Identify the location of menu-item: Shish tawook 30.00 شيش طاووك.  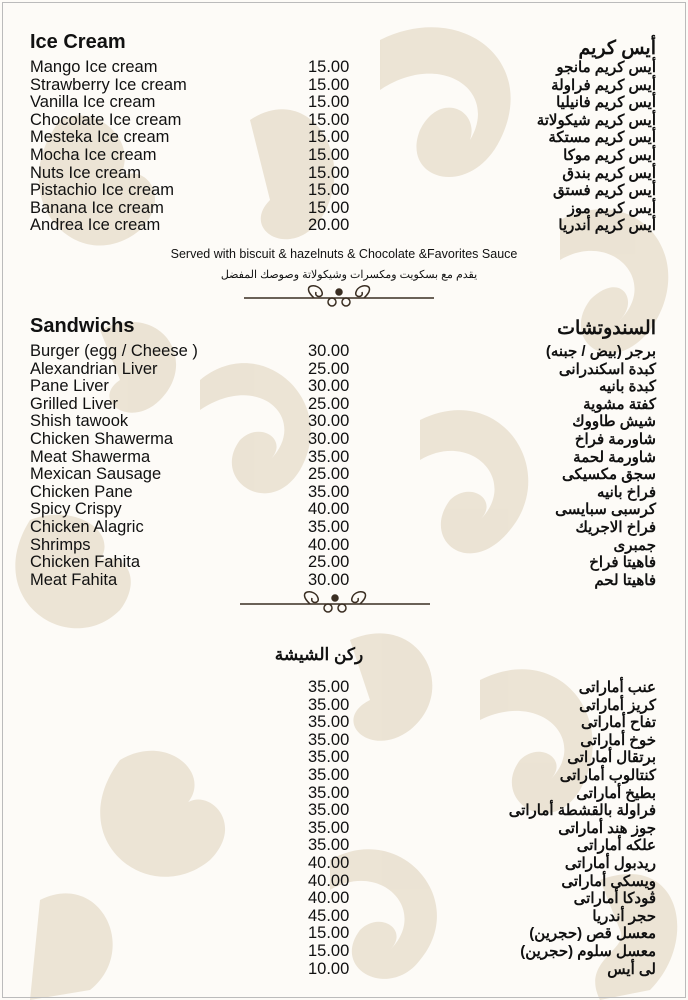
(344, 422).